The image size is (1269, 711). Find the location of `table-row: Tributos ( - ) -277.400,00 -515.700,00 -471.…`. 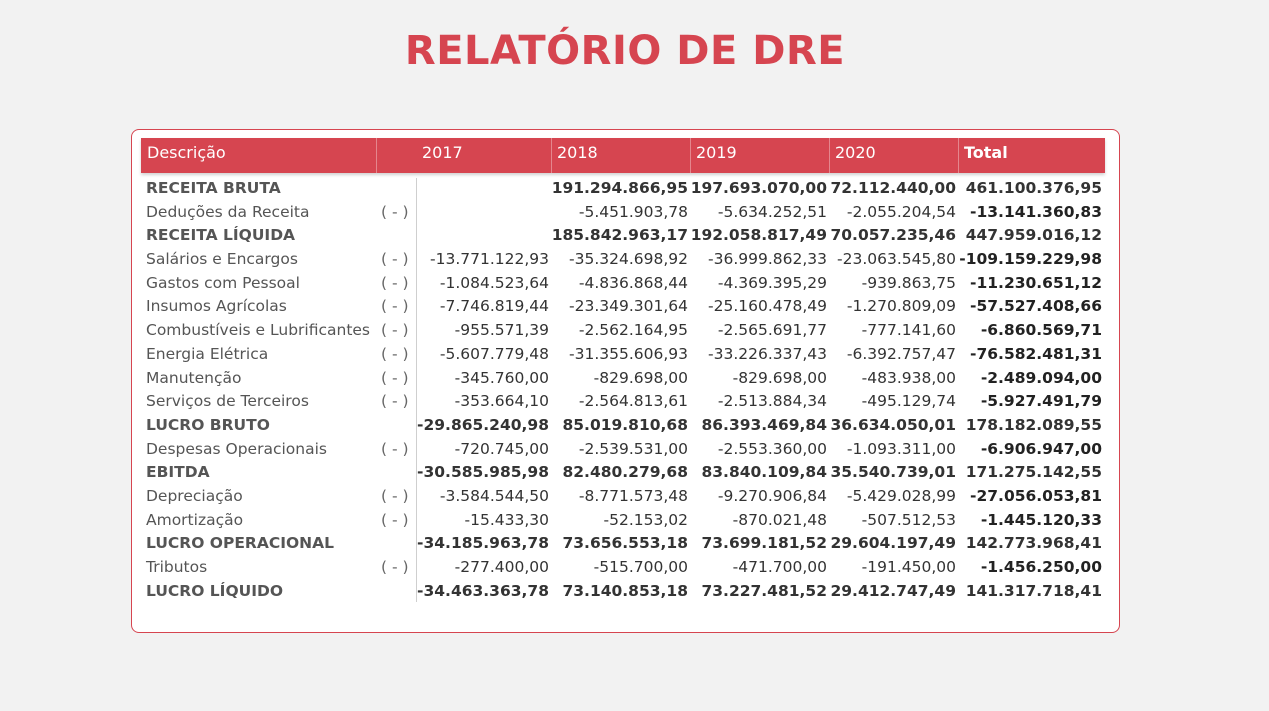

table-row: Tributos ( - ) -277.400,00 -515.700,00 -471.… is located at coordinates (623, 568).